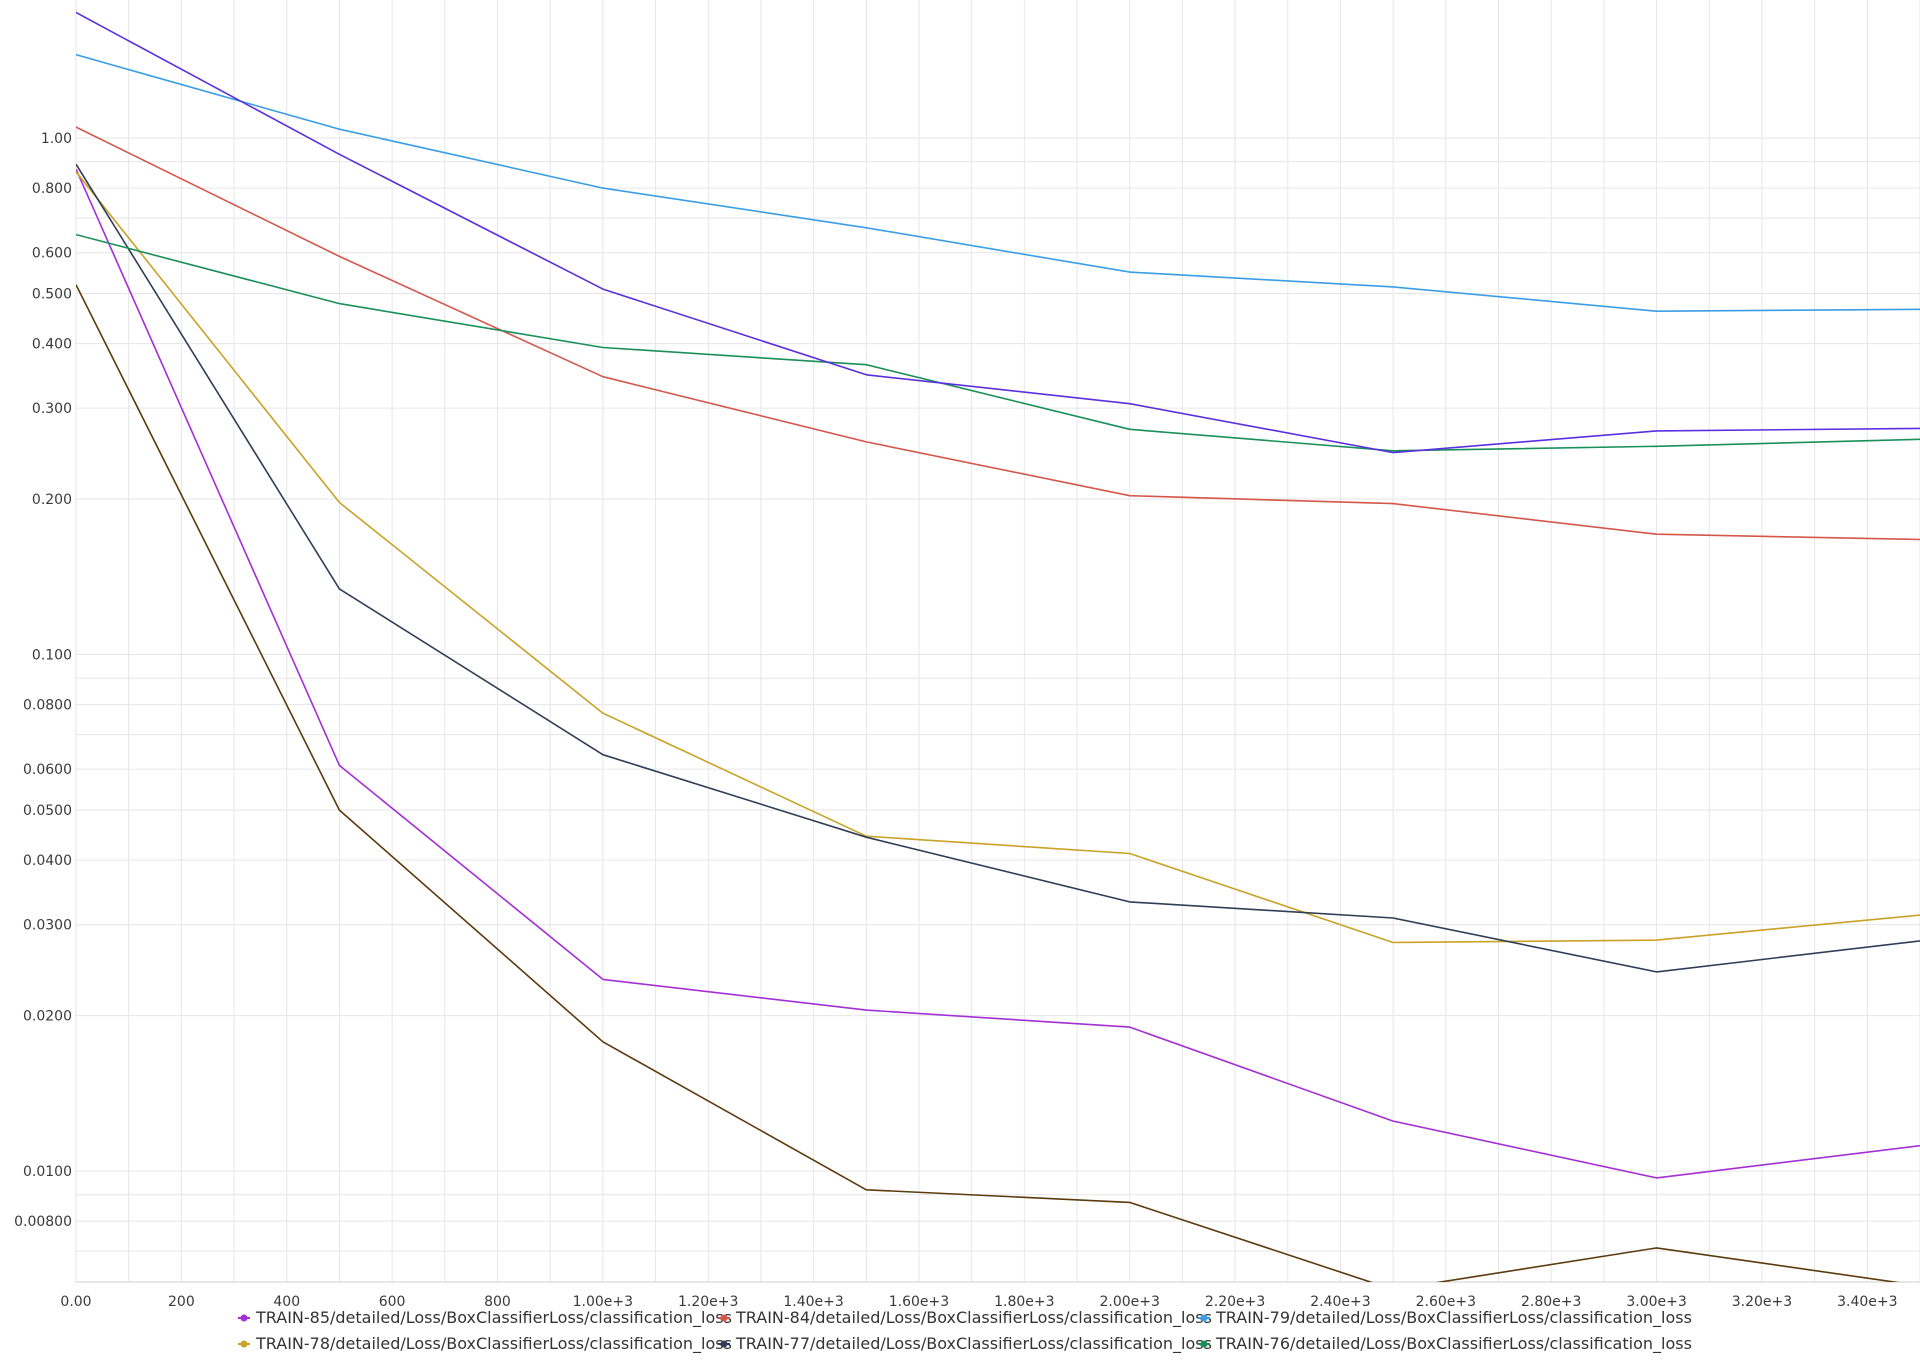  Describe the element at coordinates (52, 500) in the screenshot. I see `y-tick-label: 0.200` at that location.